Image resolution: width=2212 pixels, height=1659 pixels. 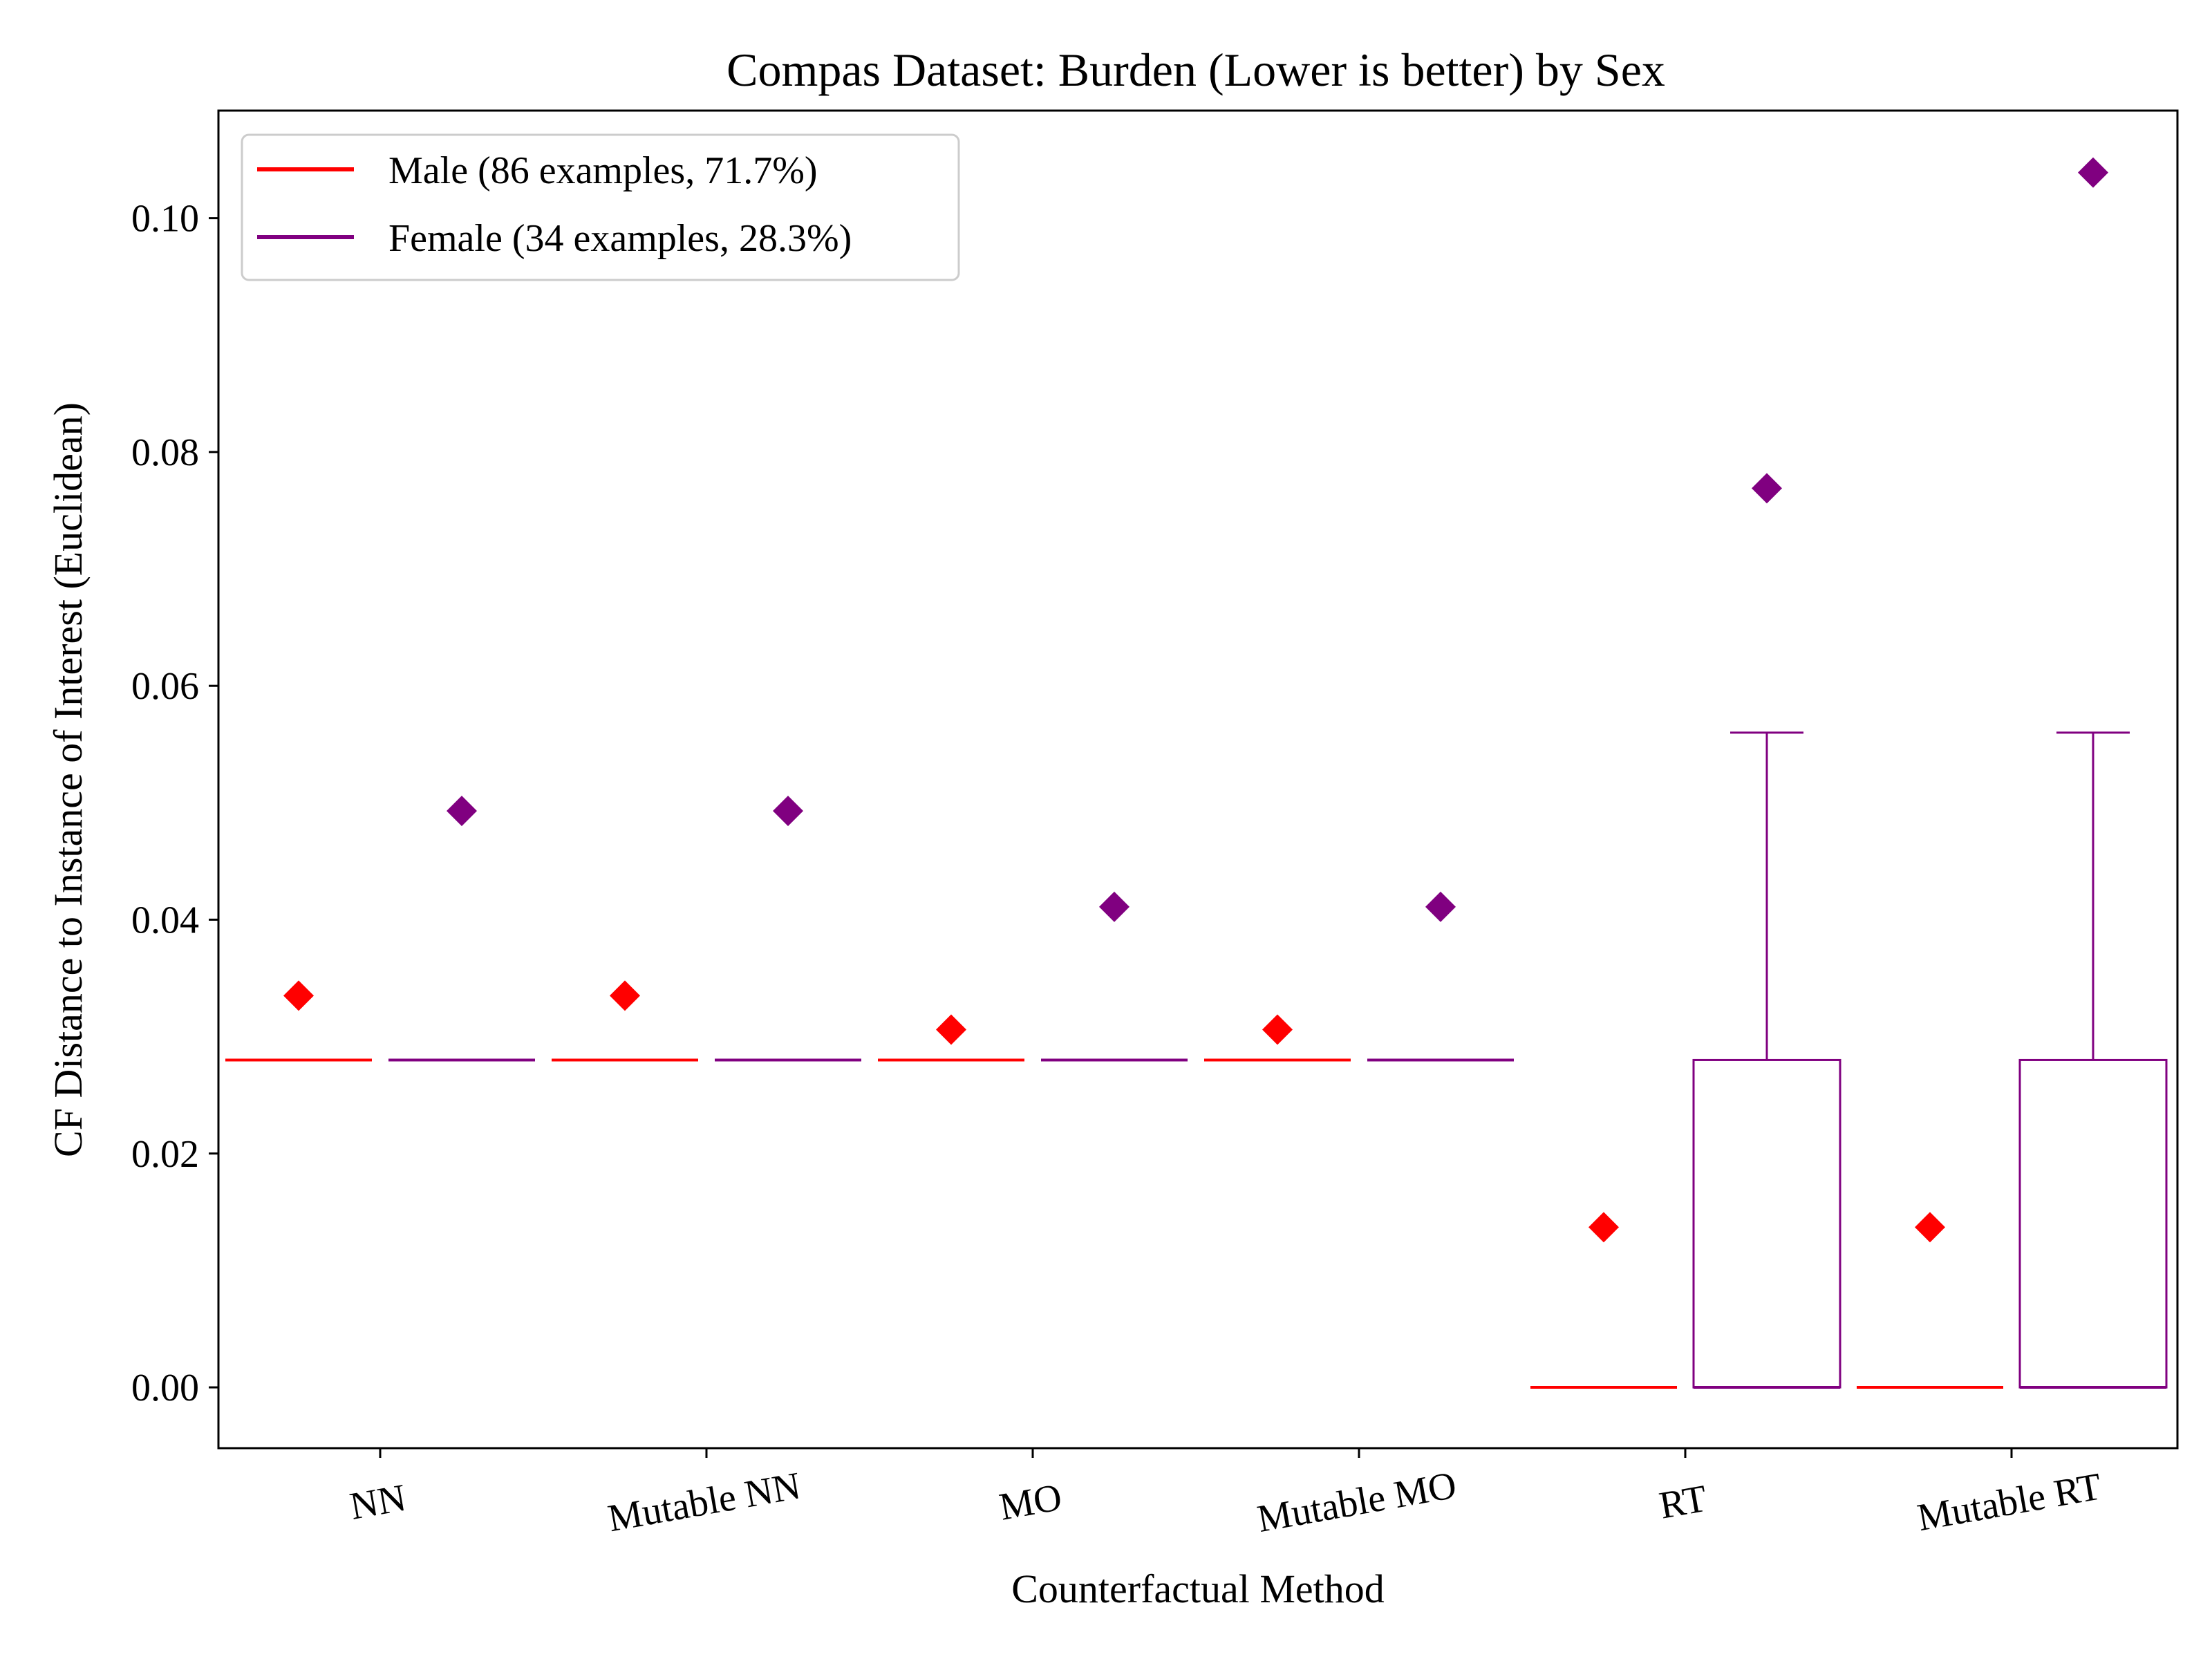 What do you see at coordinates (704, 1502) in the screenshot?
I see `x-tick-label: Mutable NN` at bounding box center [704, 1502].